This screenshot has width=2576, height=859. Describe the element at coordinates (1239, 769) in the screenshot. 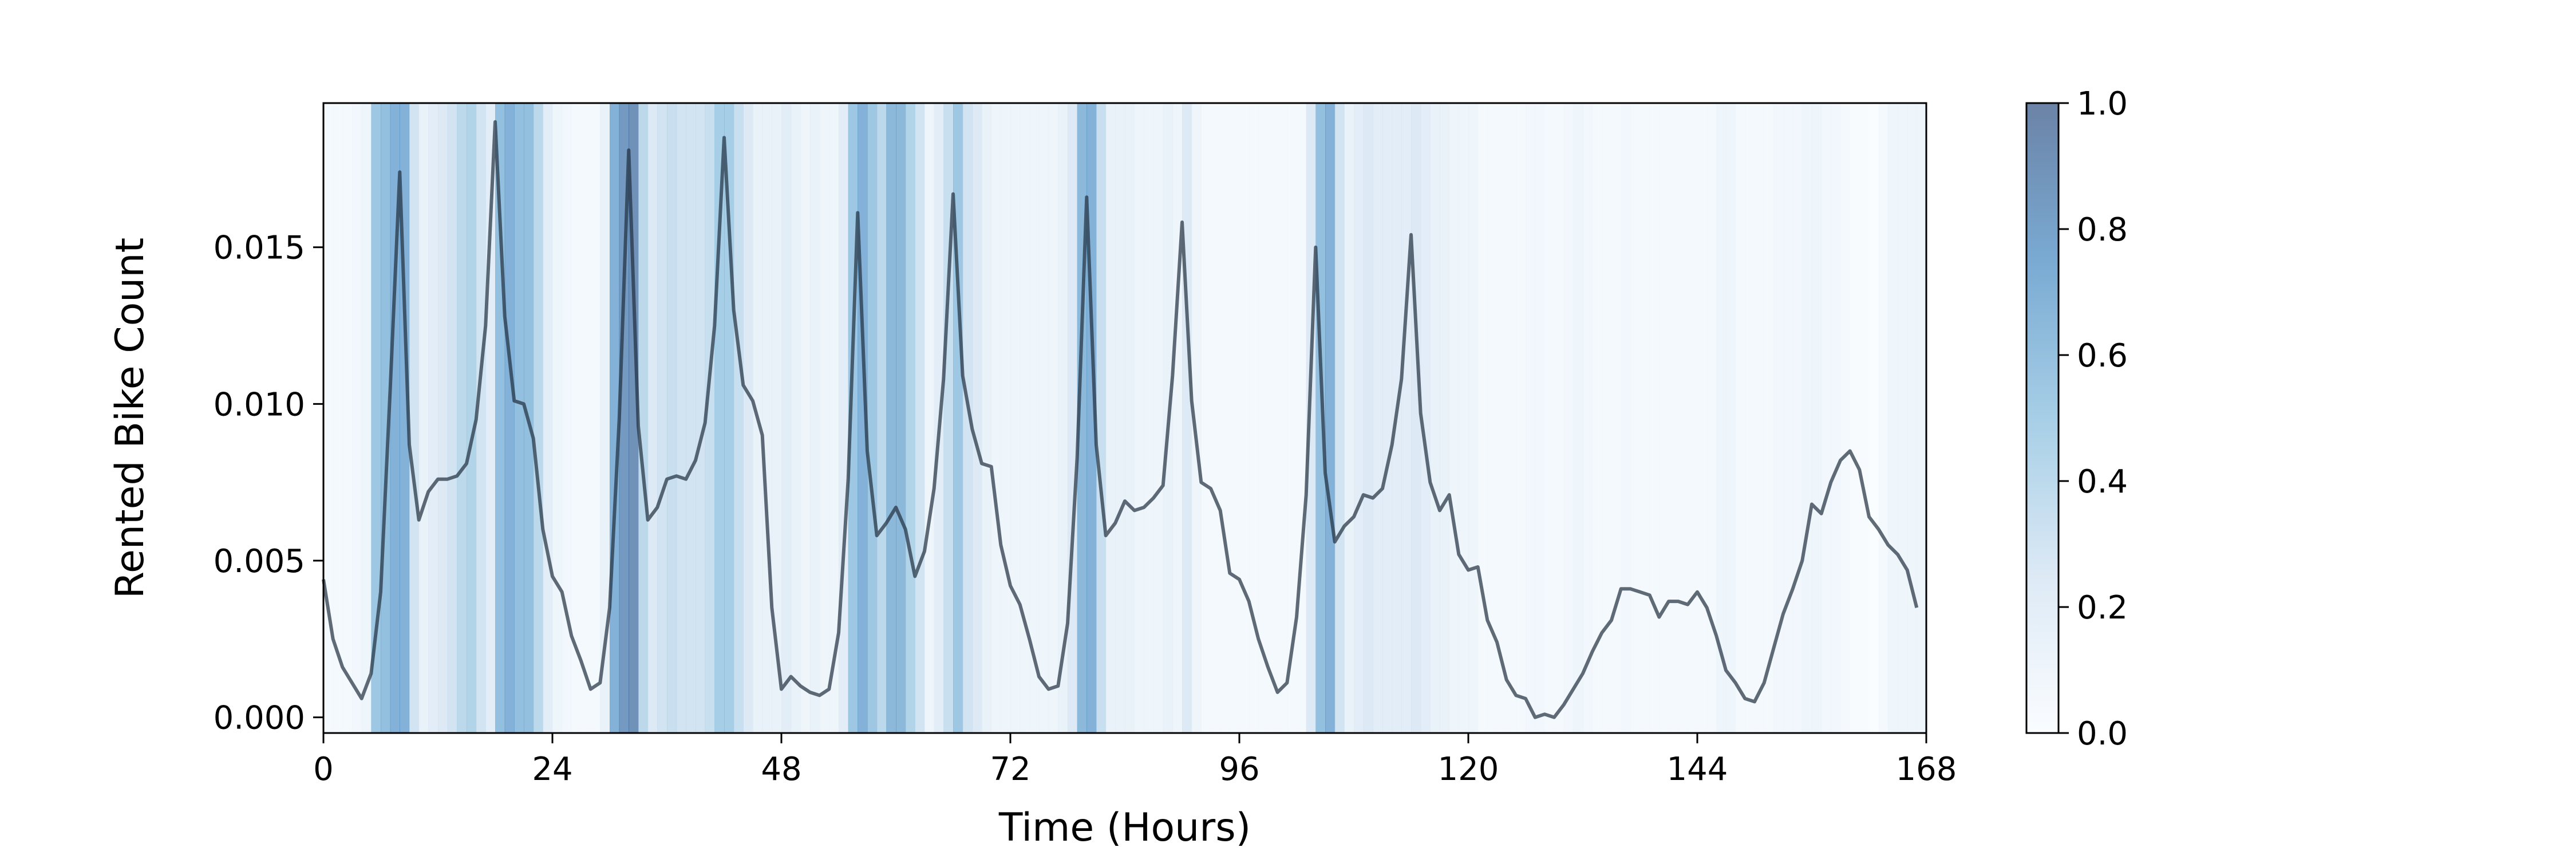

I see `x-tick-label: 96` at that location.